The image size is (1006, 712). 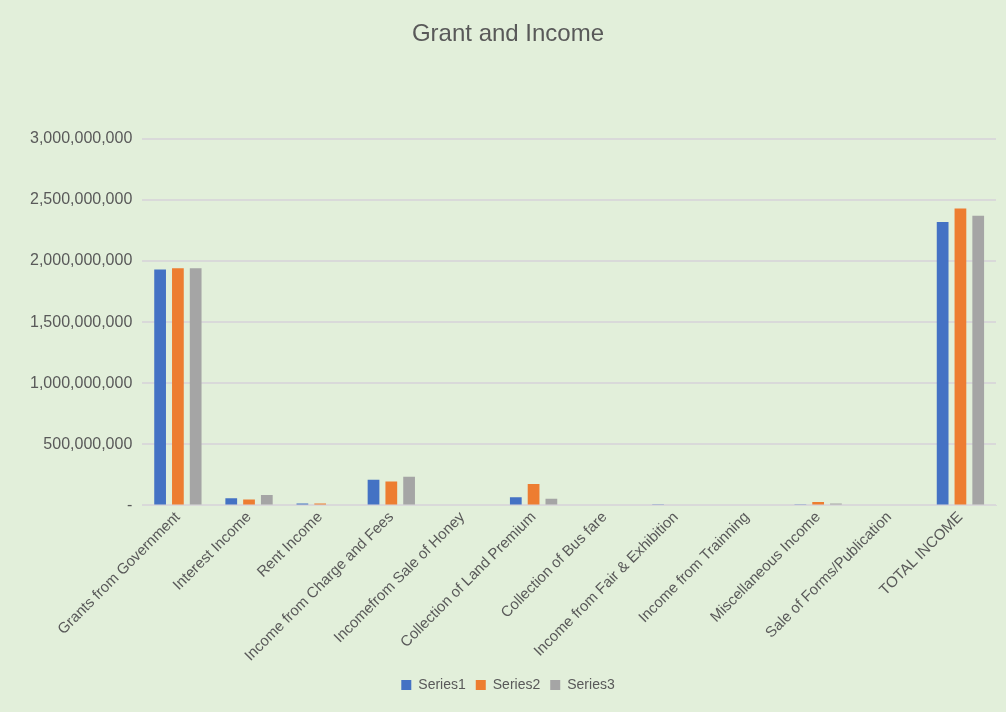 What do you see at coordinates (88, 443) in the screenshot?
I see `y-tick-label: 500,000,000` at bounding box center [88, 443].